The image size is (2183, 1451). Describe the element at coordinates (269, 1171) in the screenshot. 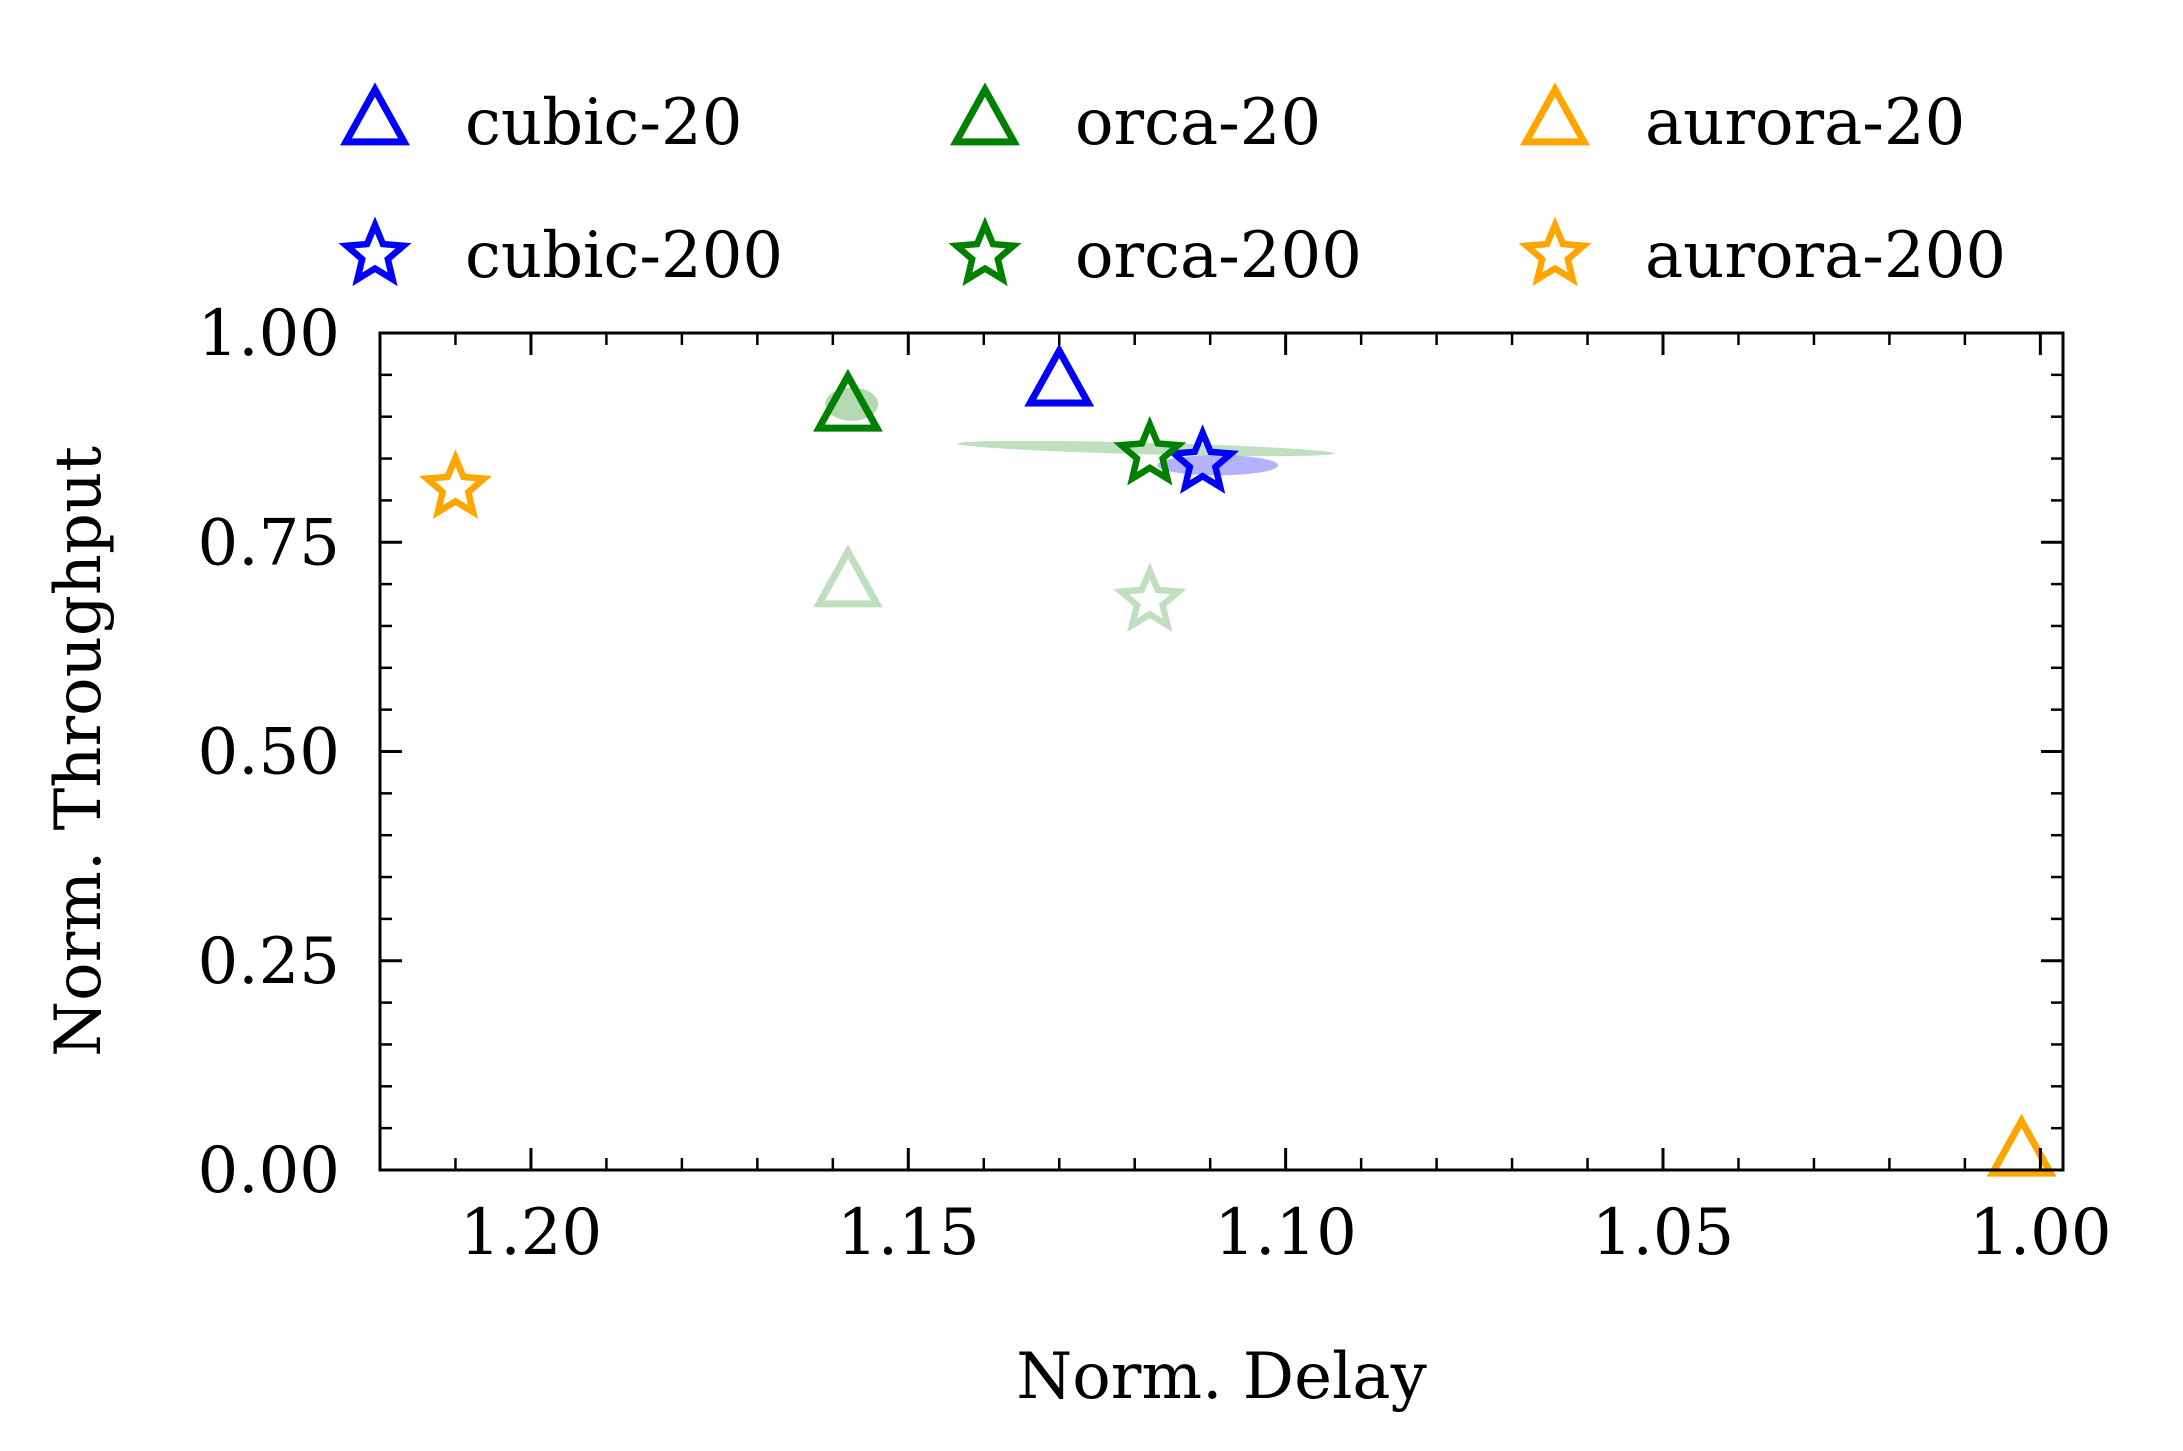

I see `y-tick-label: 0.00` at that location.